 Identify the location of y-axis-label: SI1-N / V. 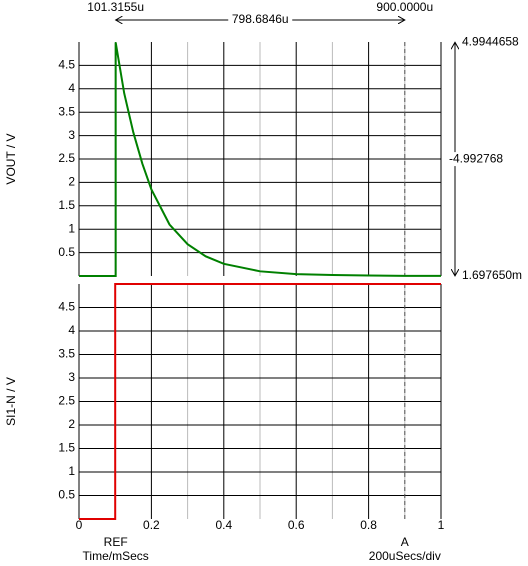
(11, 401).